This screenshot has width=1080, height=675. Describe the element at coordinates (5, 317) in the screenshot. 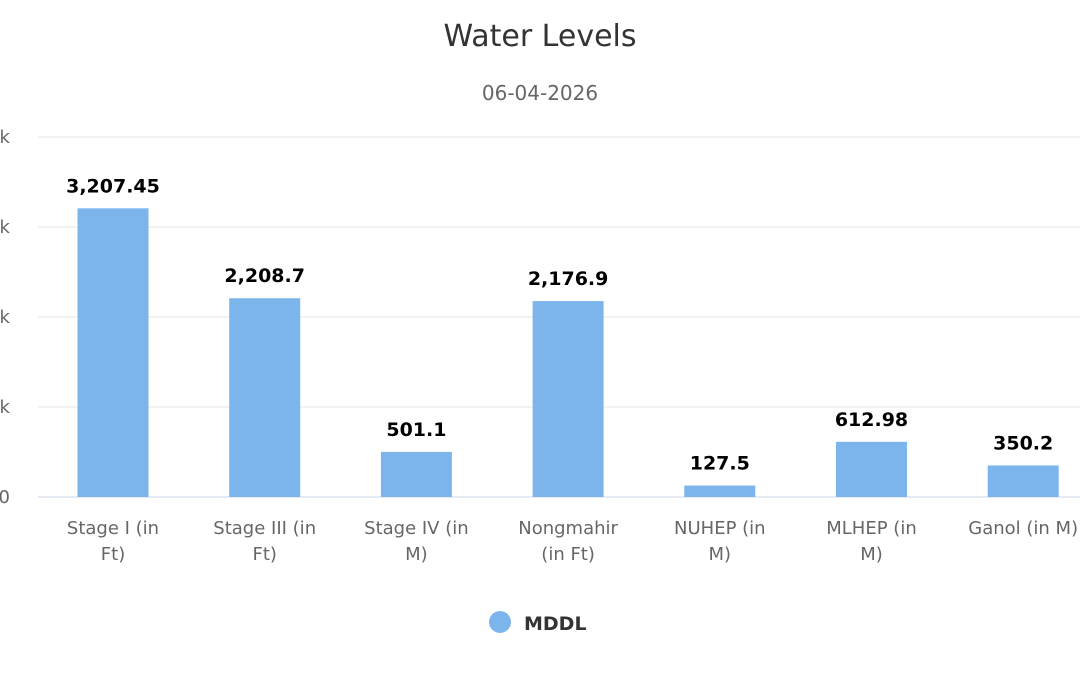

I see `y-tick-label: 2k` at that location.